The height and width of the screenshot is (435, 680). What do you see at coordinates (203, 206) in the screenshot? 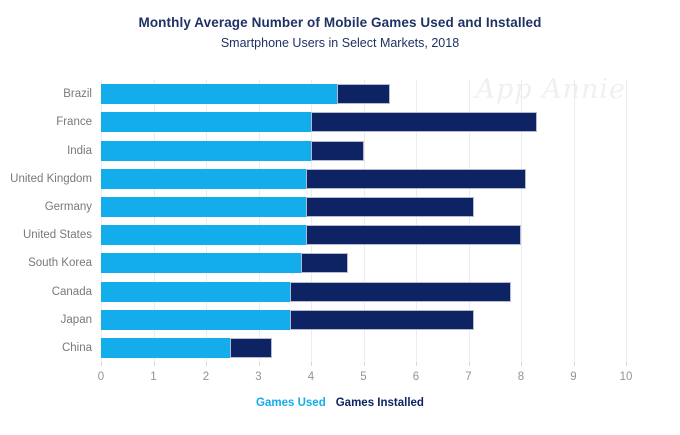
I see `bar-games-used-germany` at bounding box center [203, 206].